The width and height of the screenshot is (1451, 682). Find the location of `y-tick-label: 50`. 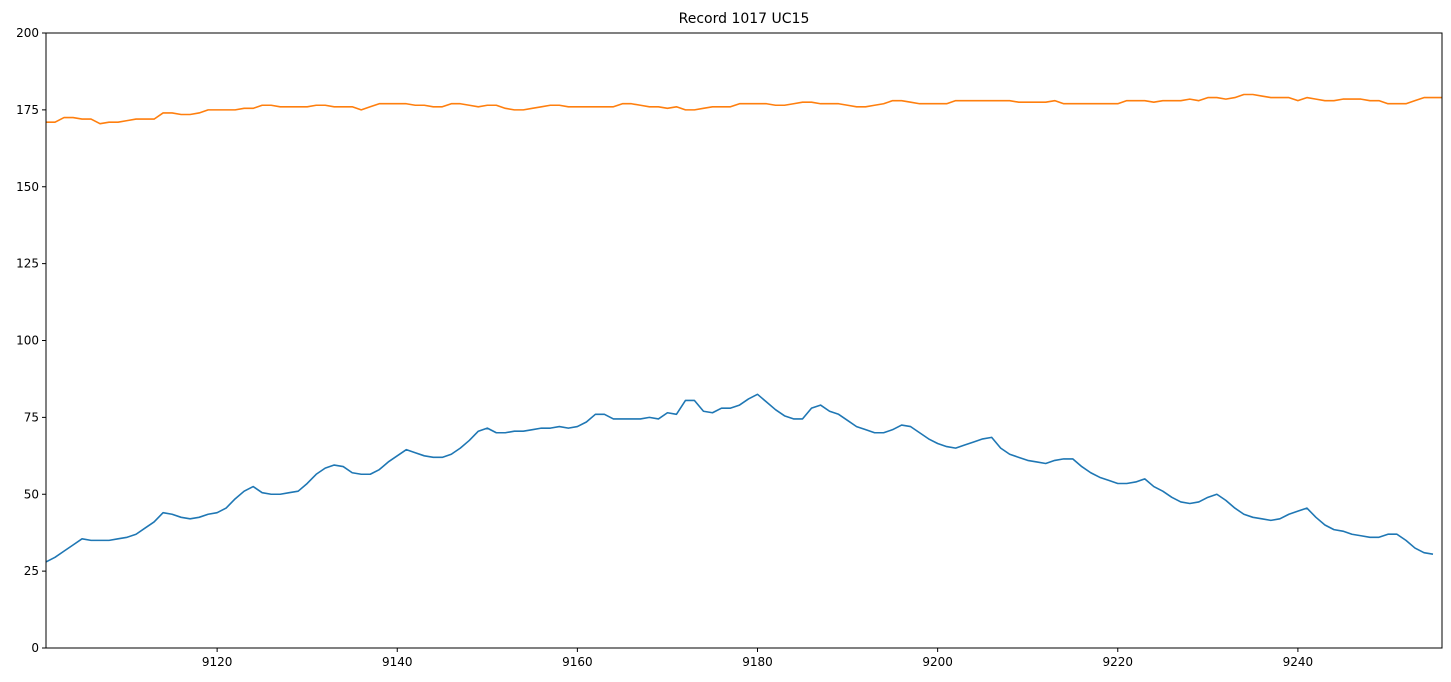

y-tick-label: 50 is located at coordinates (31, 494).